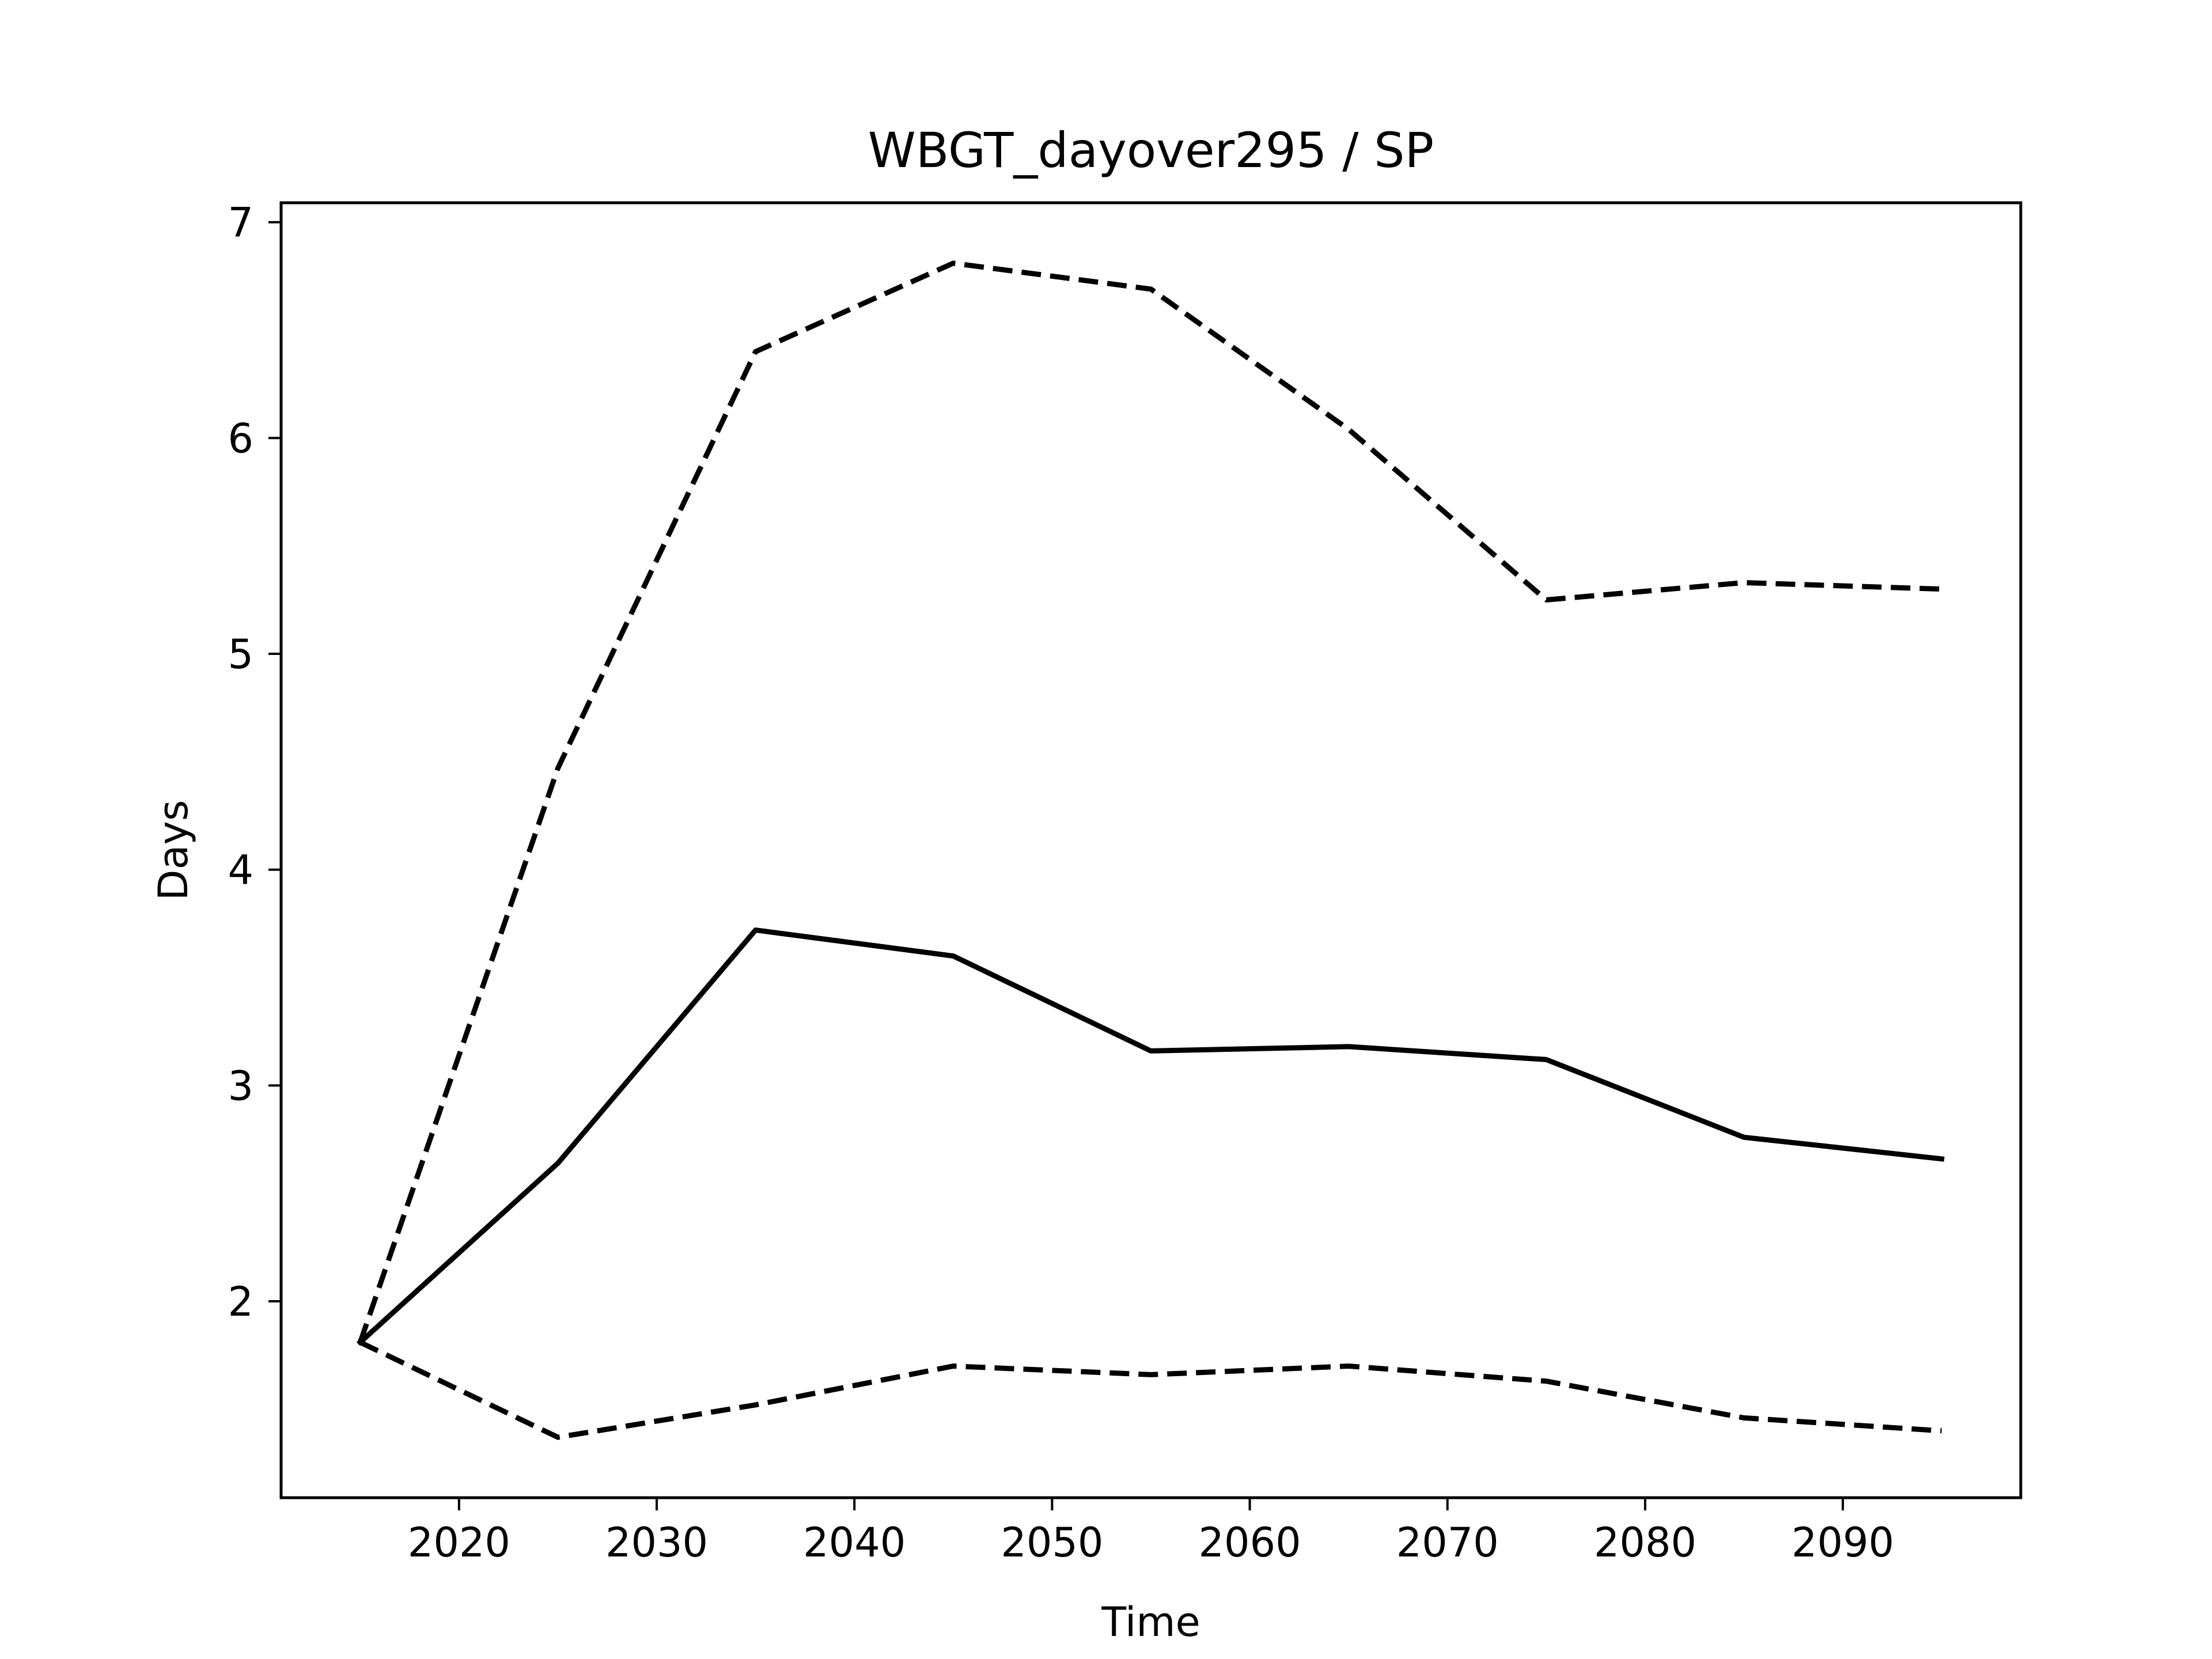 This screenshot has height=1659, width=2212. What do you see at coordinates (1052, 1542) in the screenshot?
I see `x-tick-label: 2050` at bounding box center [1052, 1542].